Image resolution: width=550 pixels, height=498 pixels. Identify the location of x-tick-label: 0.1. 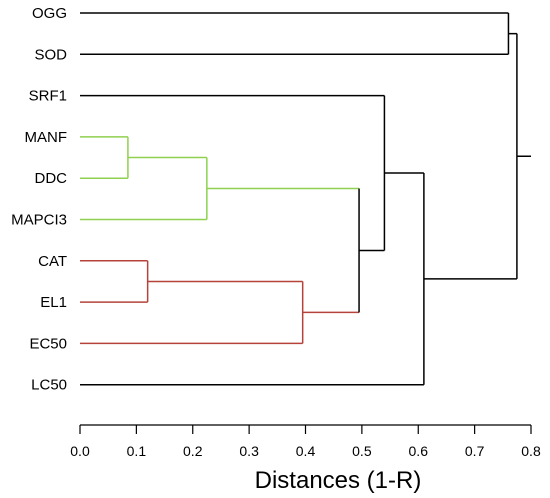
(137, 451).